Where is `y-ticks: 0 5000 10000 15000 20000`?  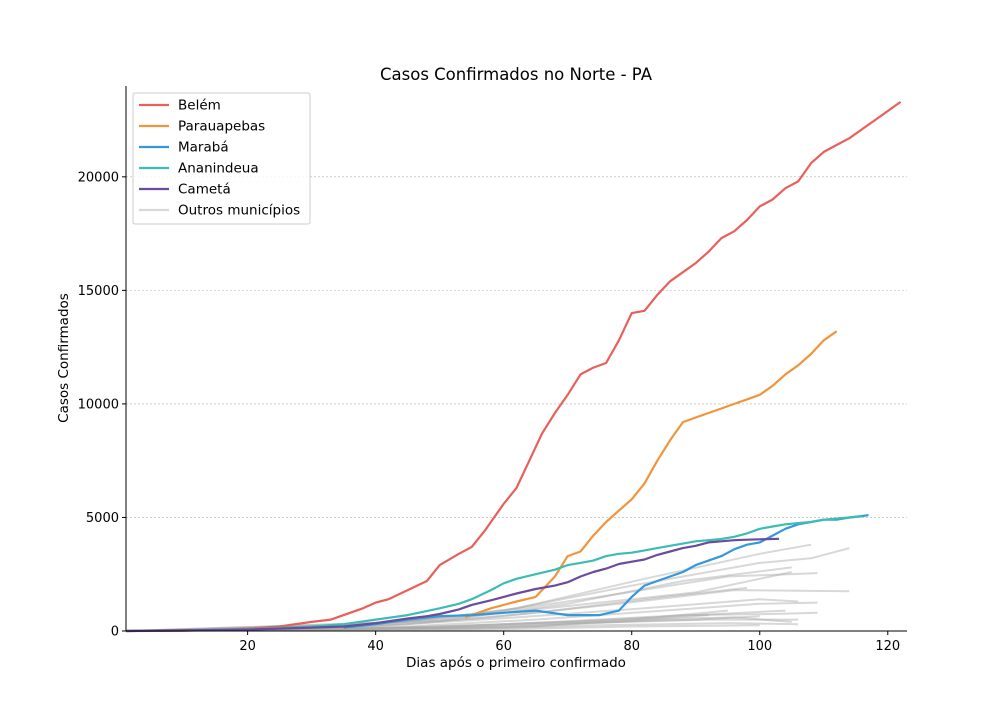
y-ticks: 0 5000 10000 15000 20000 is located at coordinates (102, 405).